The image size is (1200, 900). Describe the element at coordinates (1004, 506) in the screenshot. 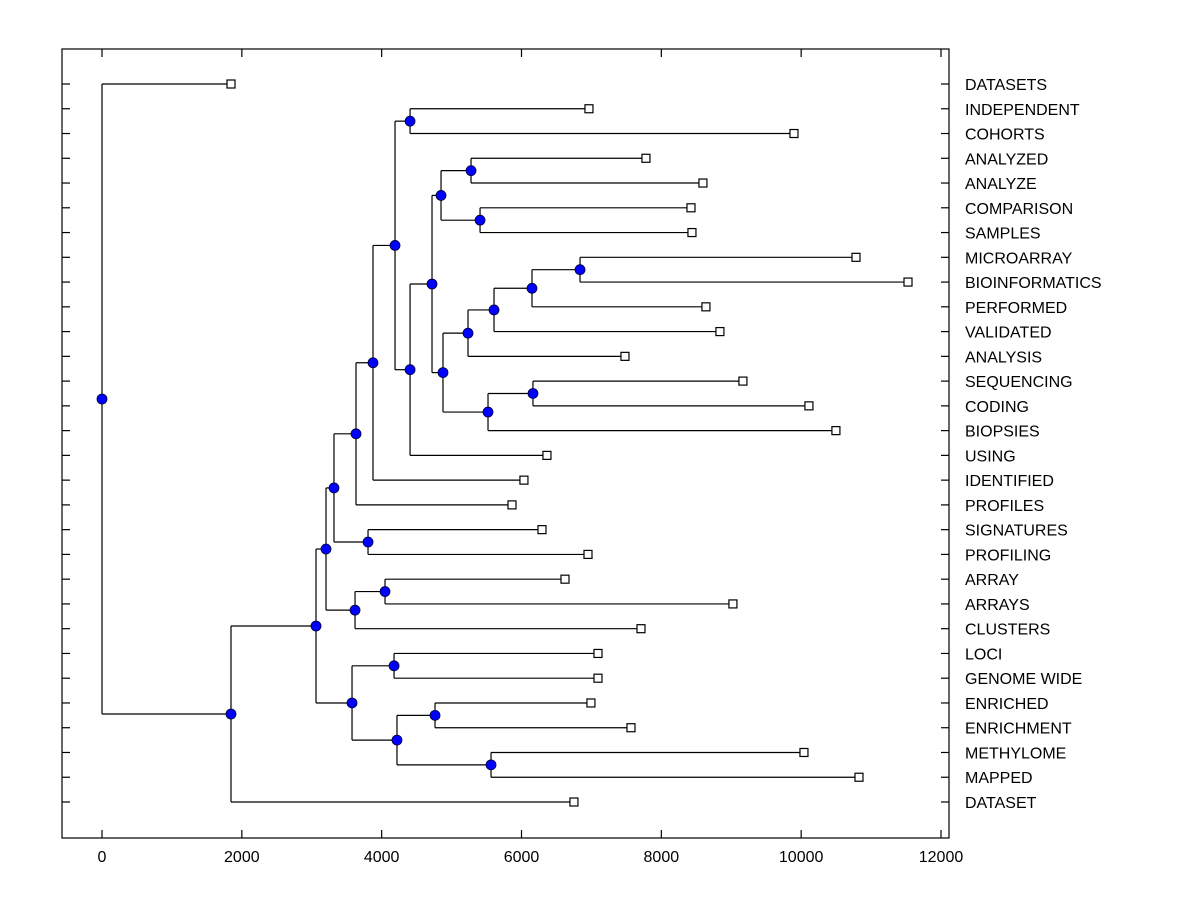

I see `leaf-label: PROFILES` at that location.